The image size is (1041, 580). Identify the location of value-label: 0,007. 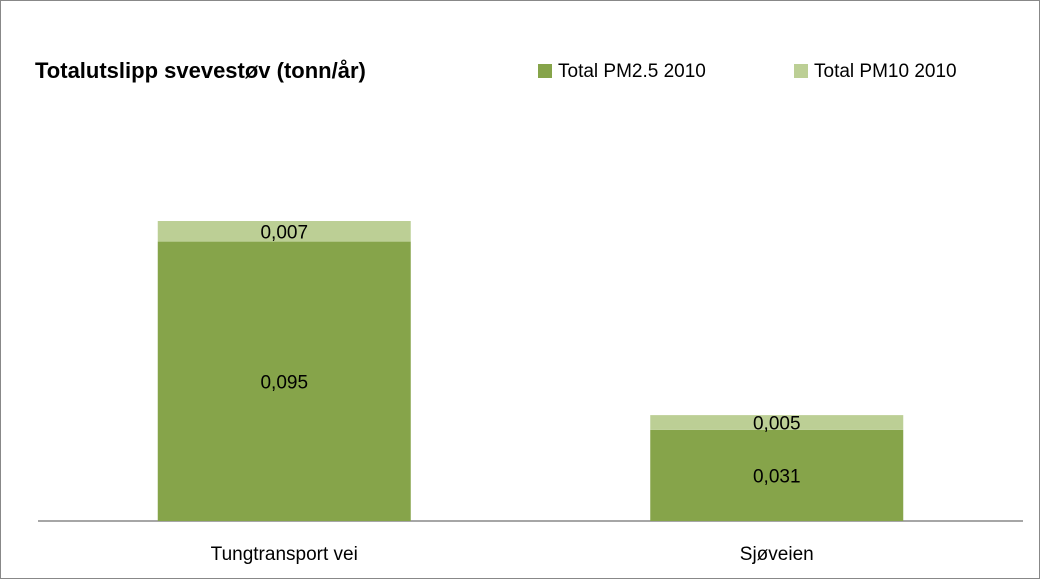
(284, 232).